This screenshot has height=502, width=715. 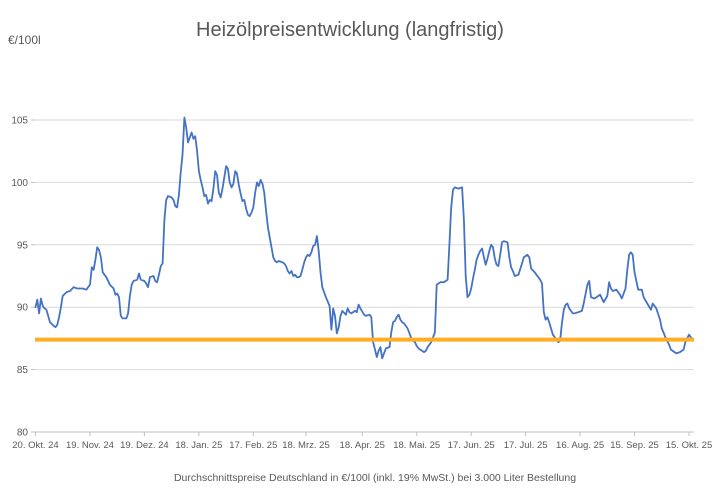 What do you see at coordinates (580, 445) in the screenshot?
I see `x-axis-label: 16. Aug. 25` at bounding box center [580, 445].